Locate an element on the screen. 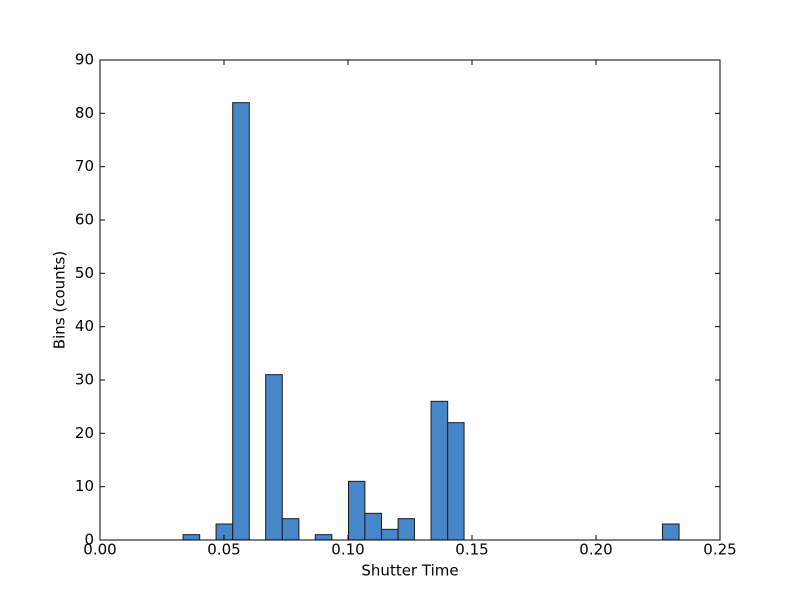  x-tick-label: 0.05 is located at coordinates (223, 550).